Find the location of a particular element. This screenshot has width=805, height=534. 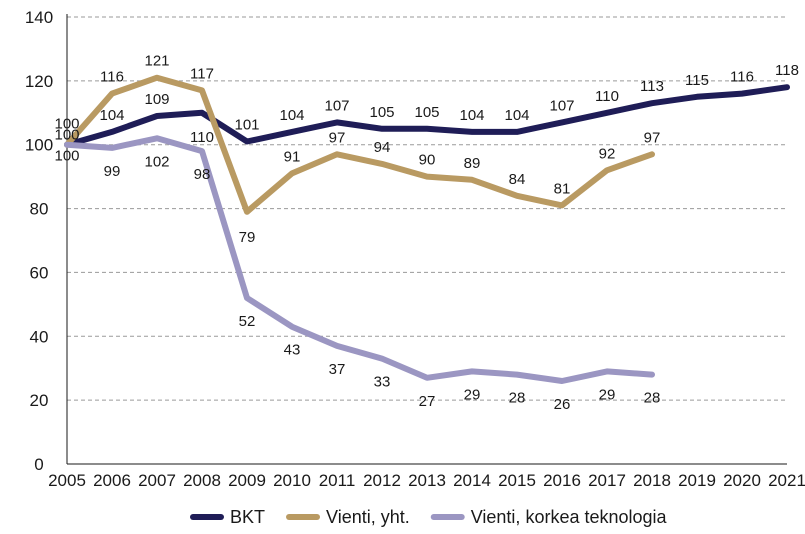

data-label-s2-2018: 28 is located at coordinates (652, 398).